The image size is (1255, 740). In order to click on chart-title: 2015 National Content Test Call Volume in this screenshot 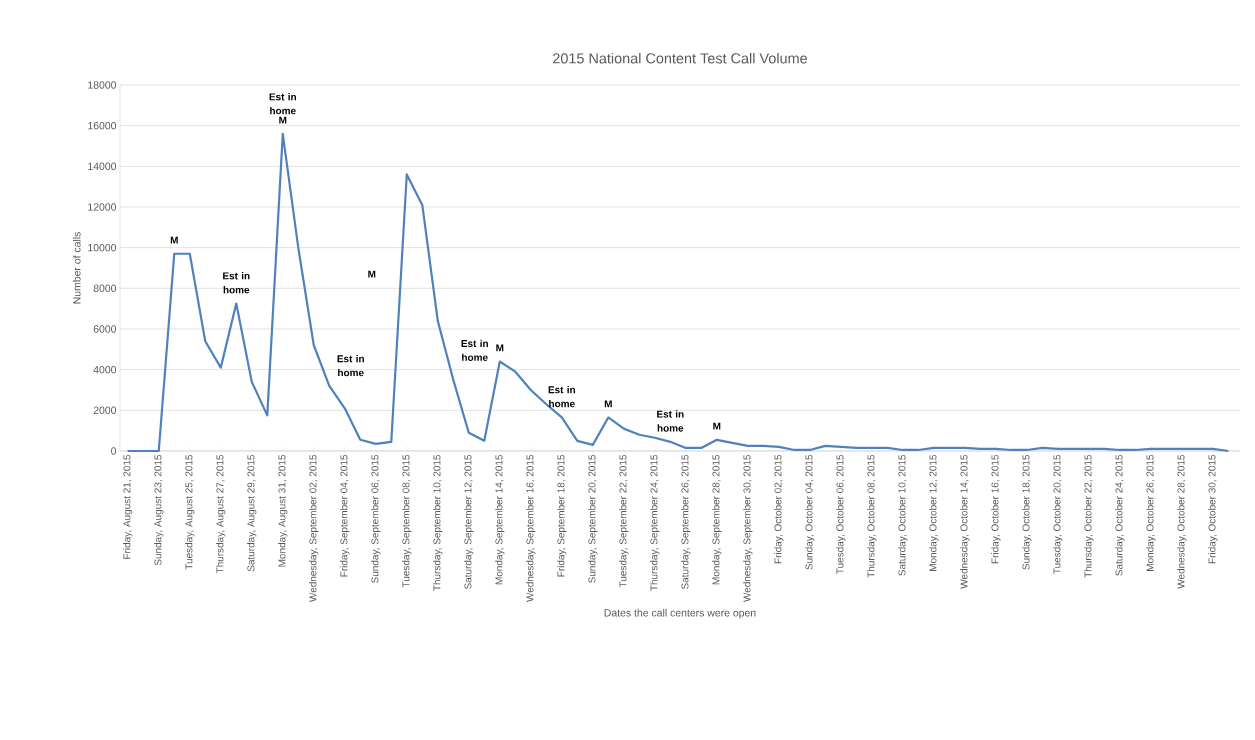, I will do `click(680, 58)`.